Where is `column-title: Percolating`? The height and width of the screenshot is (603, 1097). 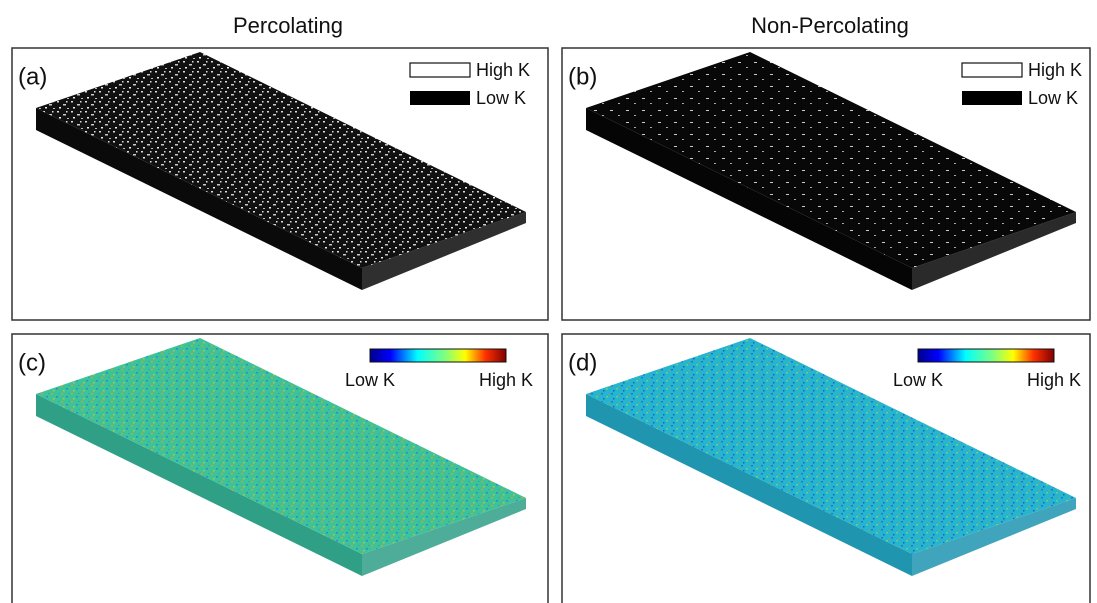
column-title: Percolating is located at coordinates (288, 25).